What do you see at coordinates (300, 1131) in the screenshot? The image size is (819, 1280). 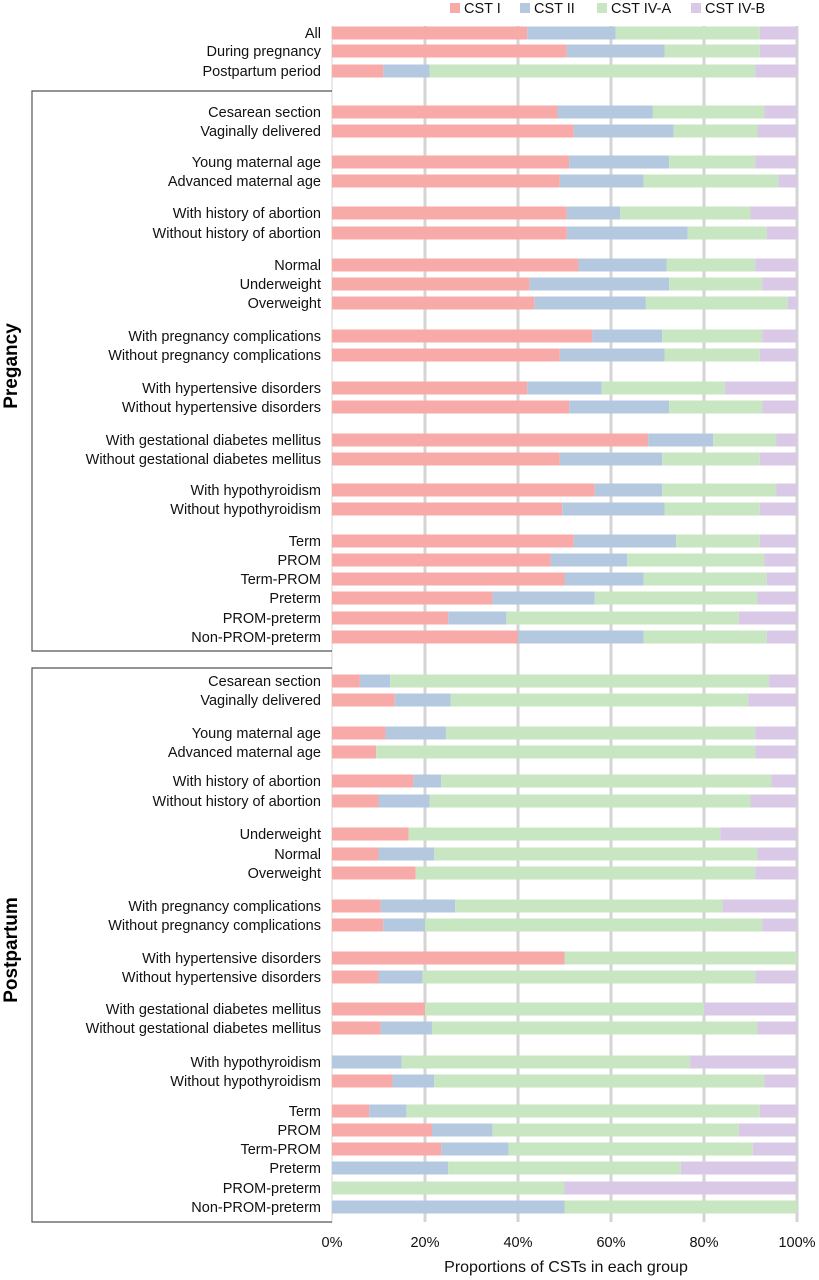 I see `category-label: PROM` at bounding box center [300, 1131].